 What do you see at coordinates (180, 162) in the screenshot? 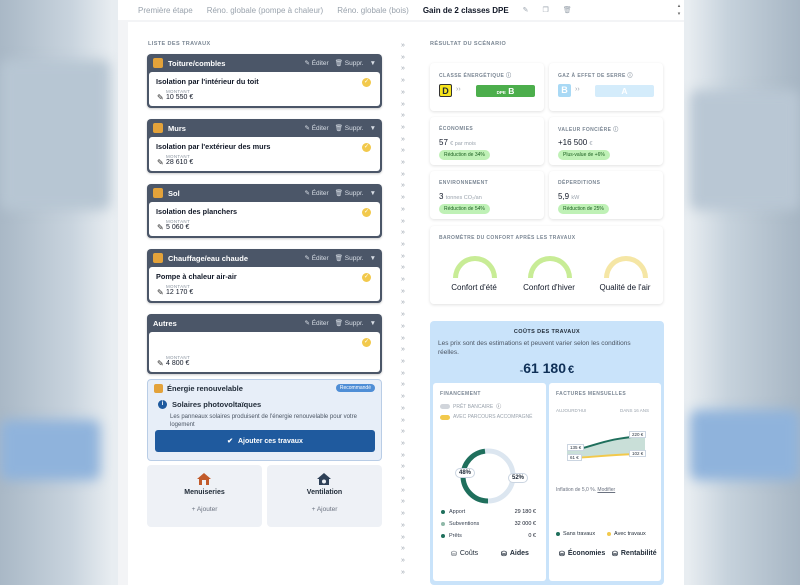
I see `amount-value: 28 610 €` at bounding box center [180, 162].